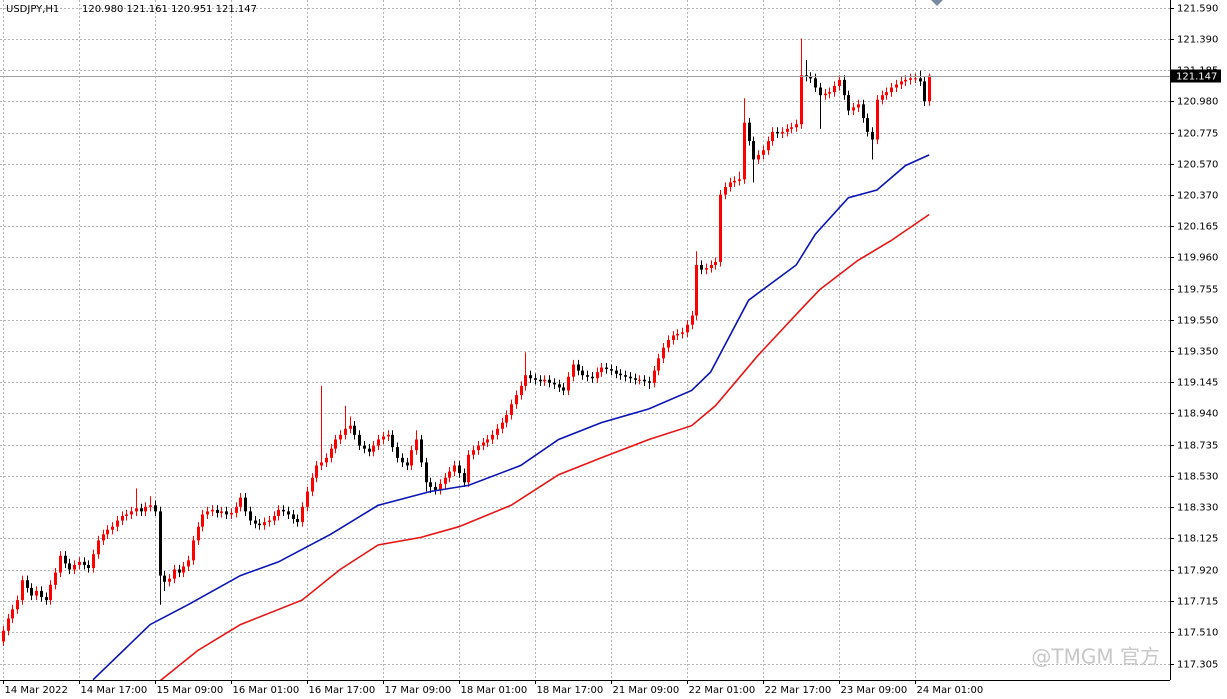 The height and width of the screenshot is (699, 1227). What do you see at coordinates (1197, 40) in the screenshot?
I see `y-tick-label: 121.390` at bounding box center [1197, 40].